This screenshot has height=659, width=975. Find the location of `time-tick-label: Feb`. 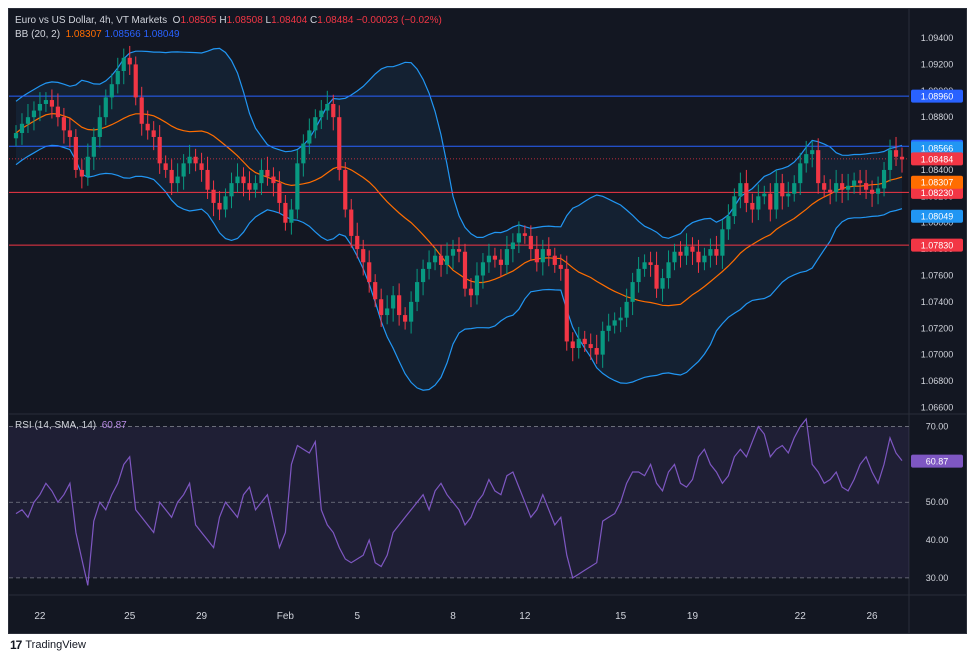

time-tick-label: Feb is located at coordinates (286, 616).